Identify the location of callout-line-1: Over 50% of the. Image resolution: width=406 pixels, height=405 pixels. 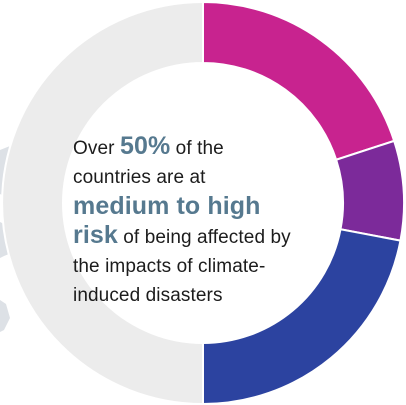
(208, 147).